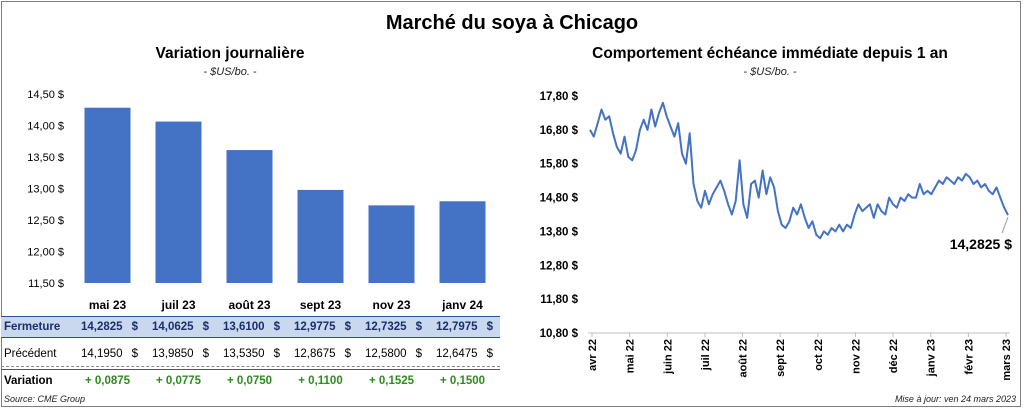 This screenshot has width=1024, height=410. Describe the element at coordinates (856, 356) in the screenshot. I see `x-tick-label: nov 22` at that location.